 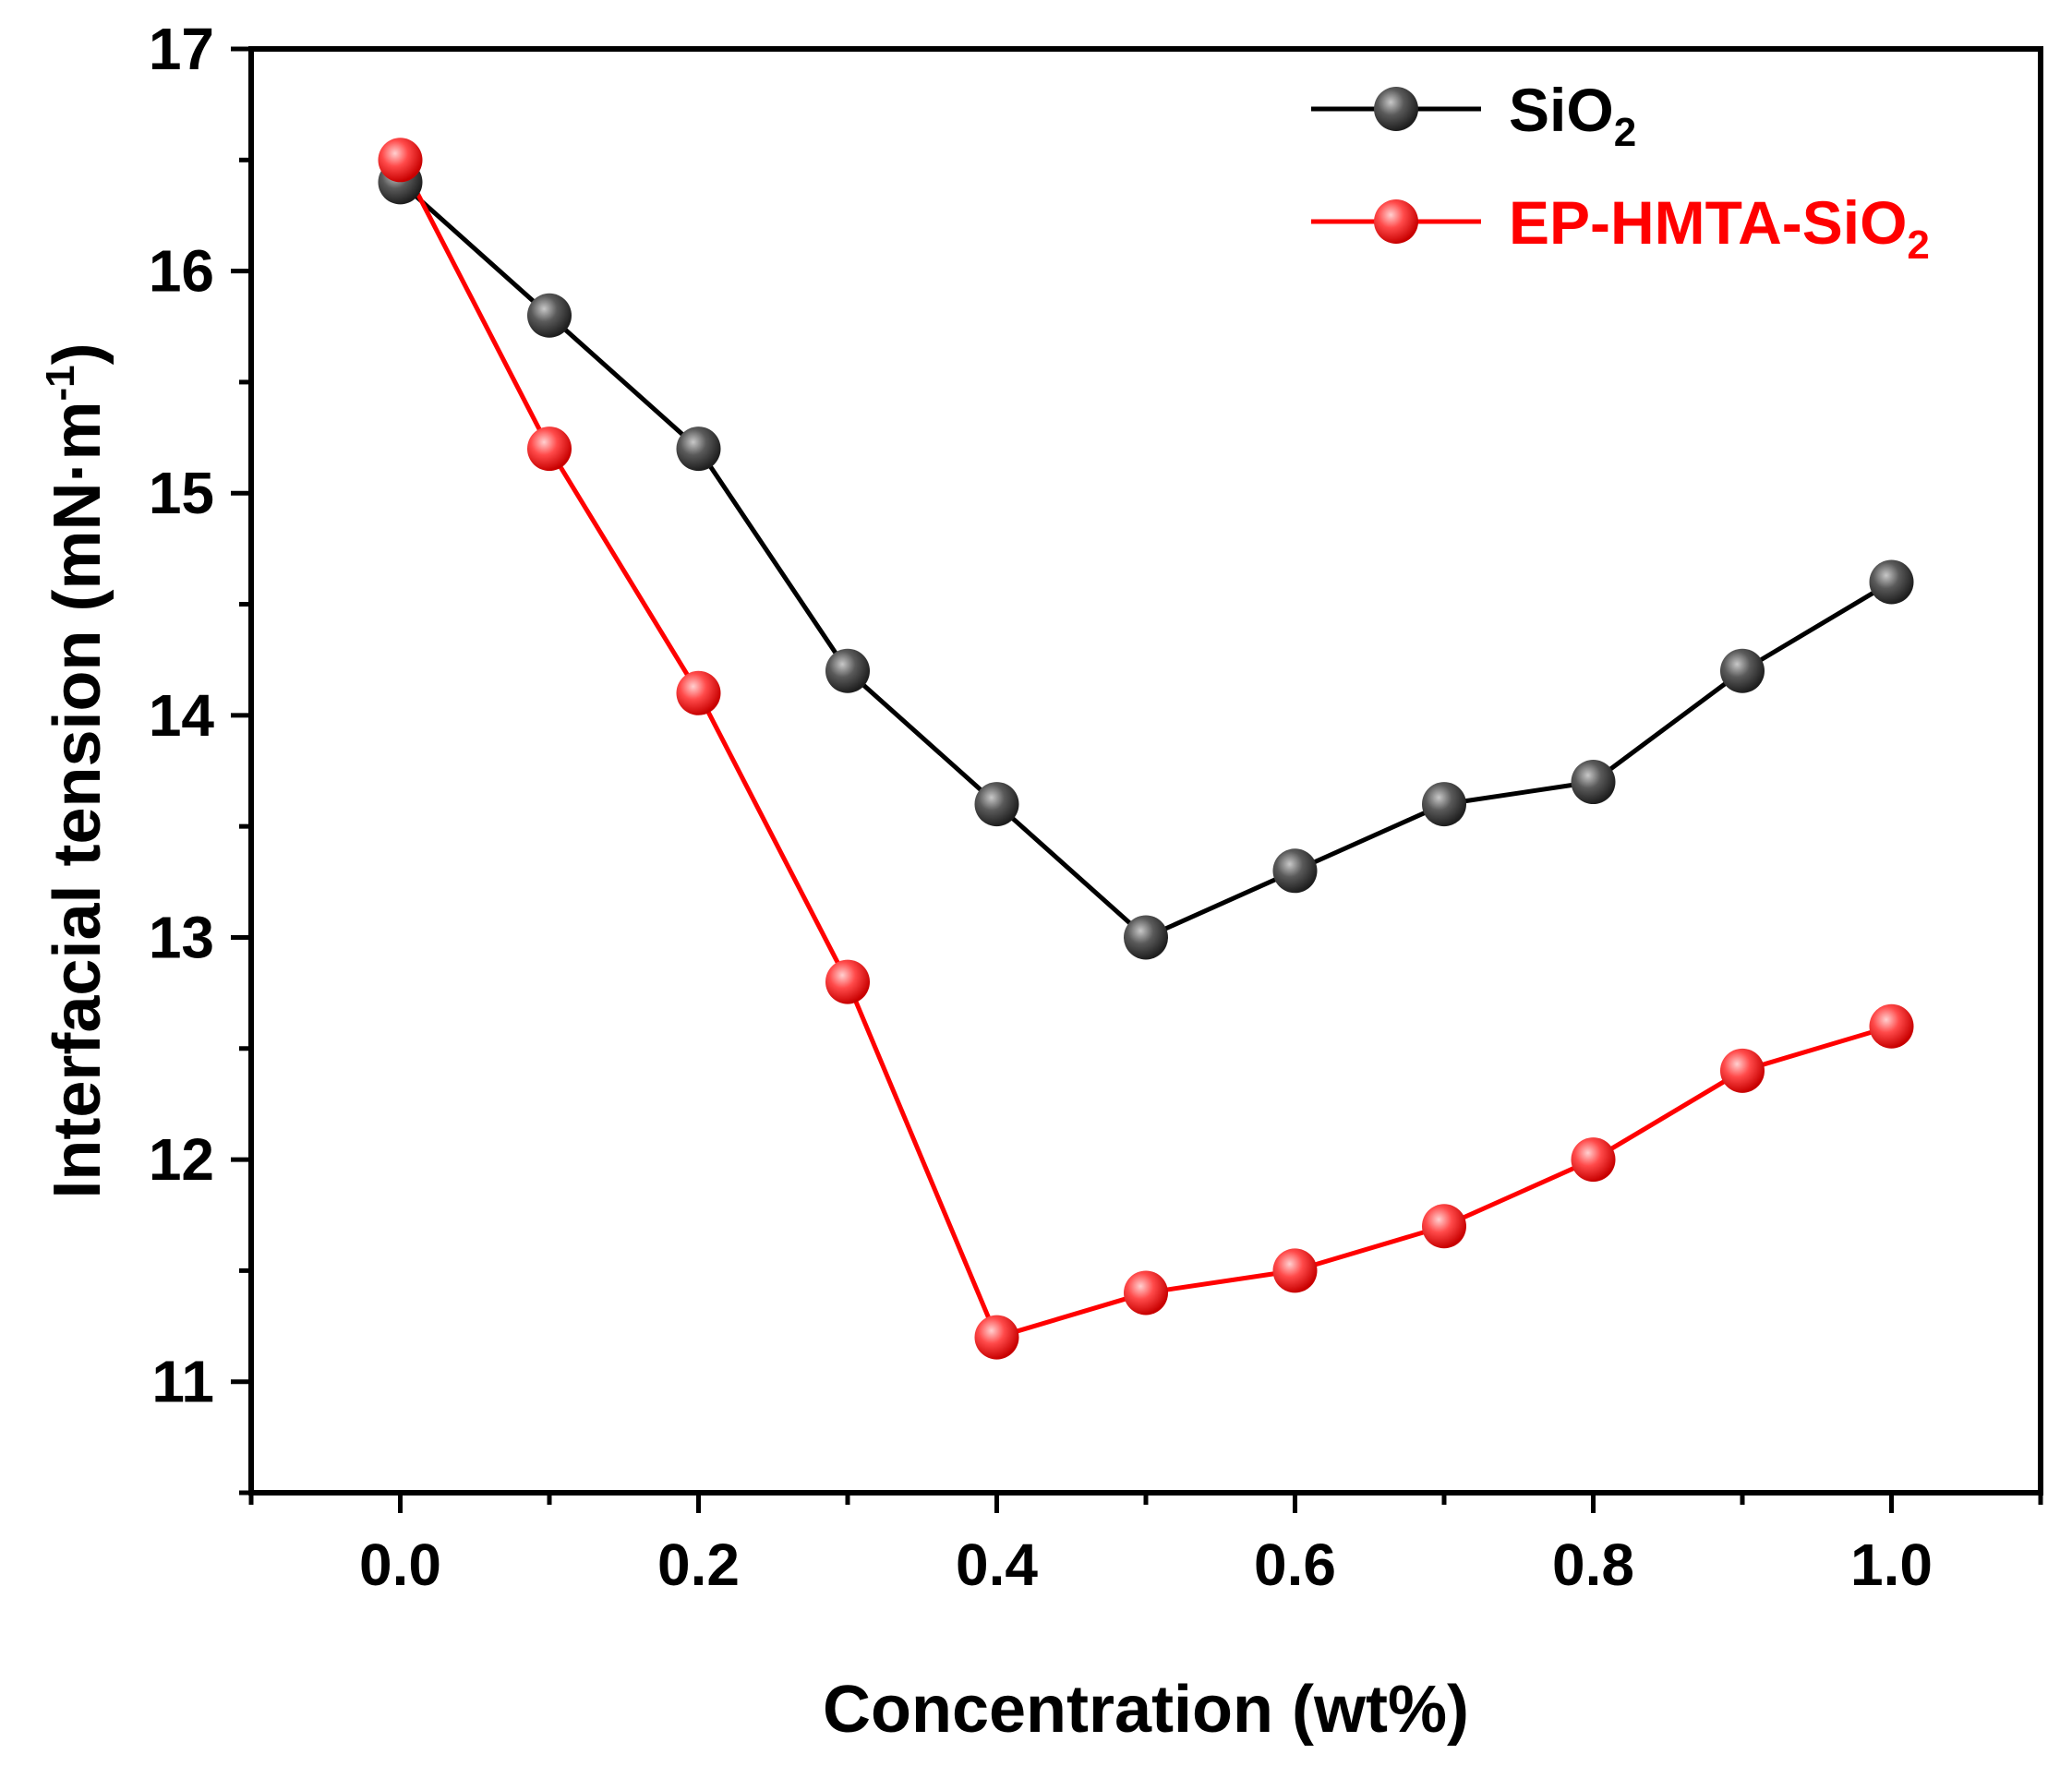 I want to click on x-axis-ticks: 0.0 0.2 0.4 0.6 0.8 1.0, so click(x=1145, y=1546).